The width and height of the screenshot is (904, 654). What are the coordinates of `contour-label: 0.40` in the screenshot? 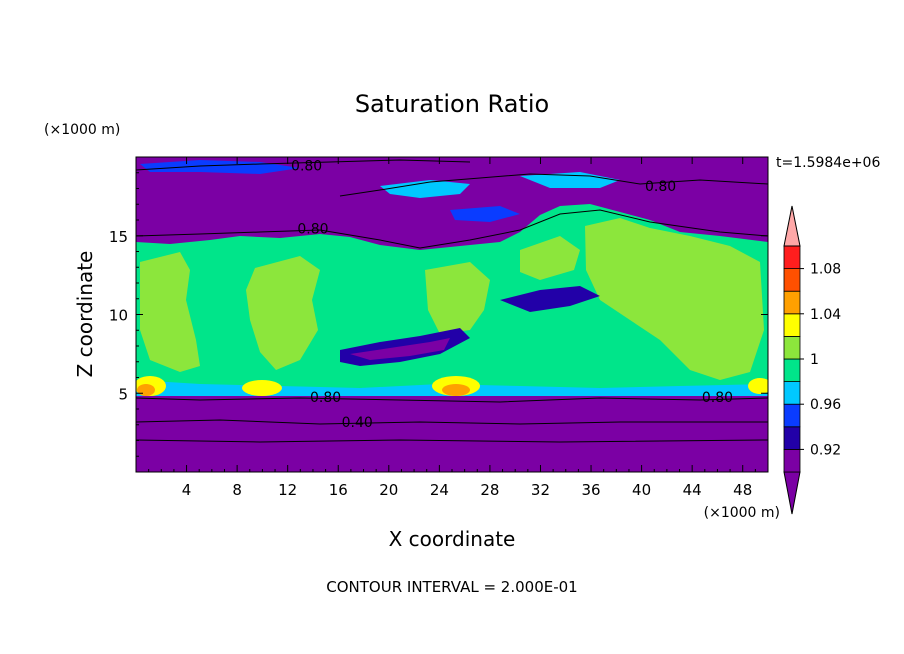 It's located at (357, 423).